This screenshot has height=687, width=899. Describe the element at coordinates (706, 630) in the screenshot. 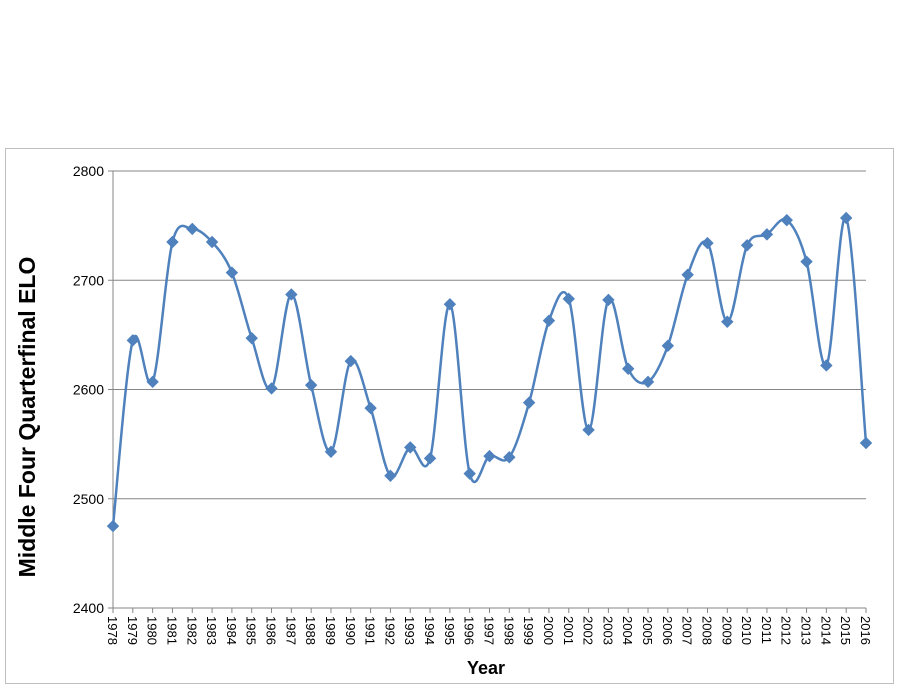

I see `x-tick-label: 2008` at that location.